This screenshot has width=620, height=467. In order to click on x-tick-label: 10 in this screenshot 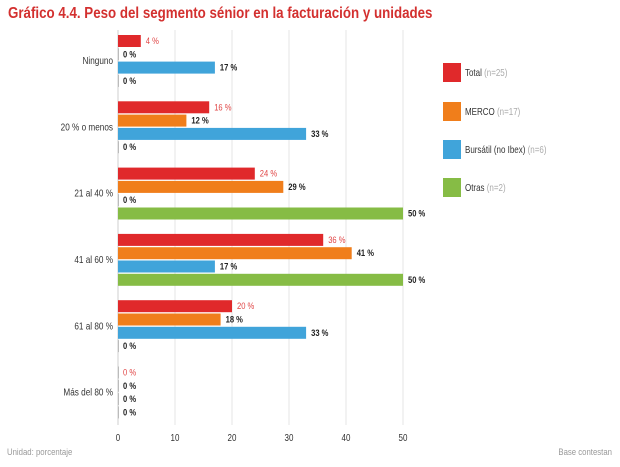, I will do `click(175, 437)`.